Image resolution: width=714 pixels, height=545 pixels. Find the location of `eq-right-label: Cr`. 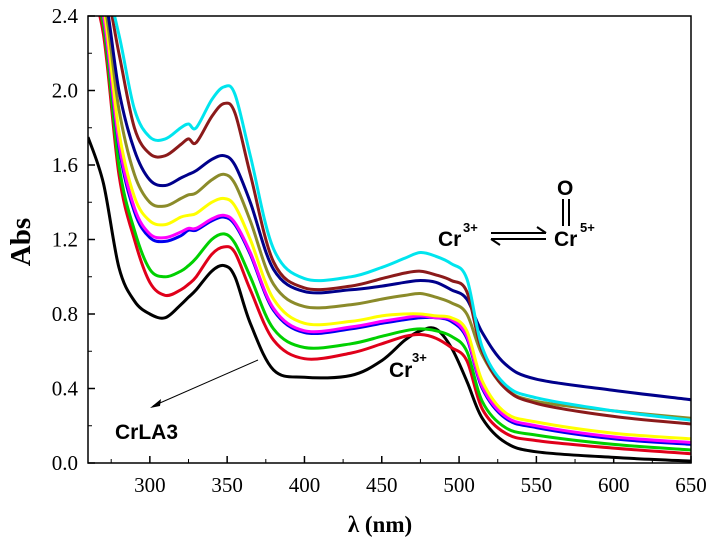

eq-right-label: Cr is located at coordinates (565, 239).